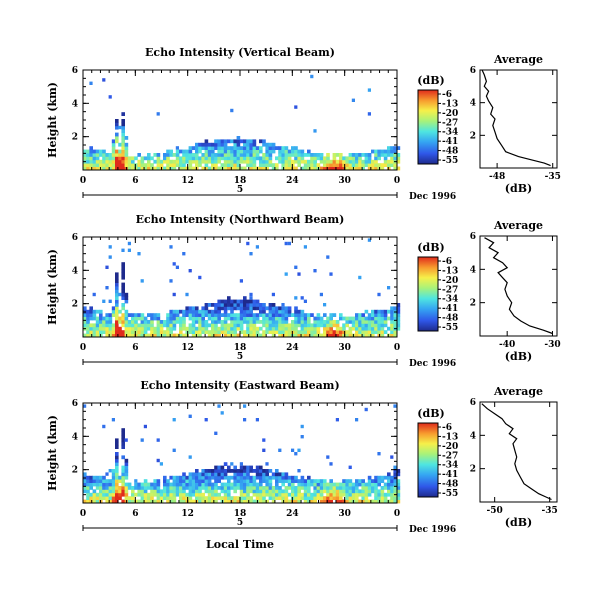 The height and width of the screenshot is (598, 615). I want to click on average-profile: Average 2 4 6 -50 -35 (dB), so click(514, 457).